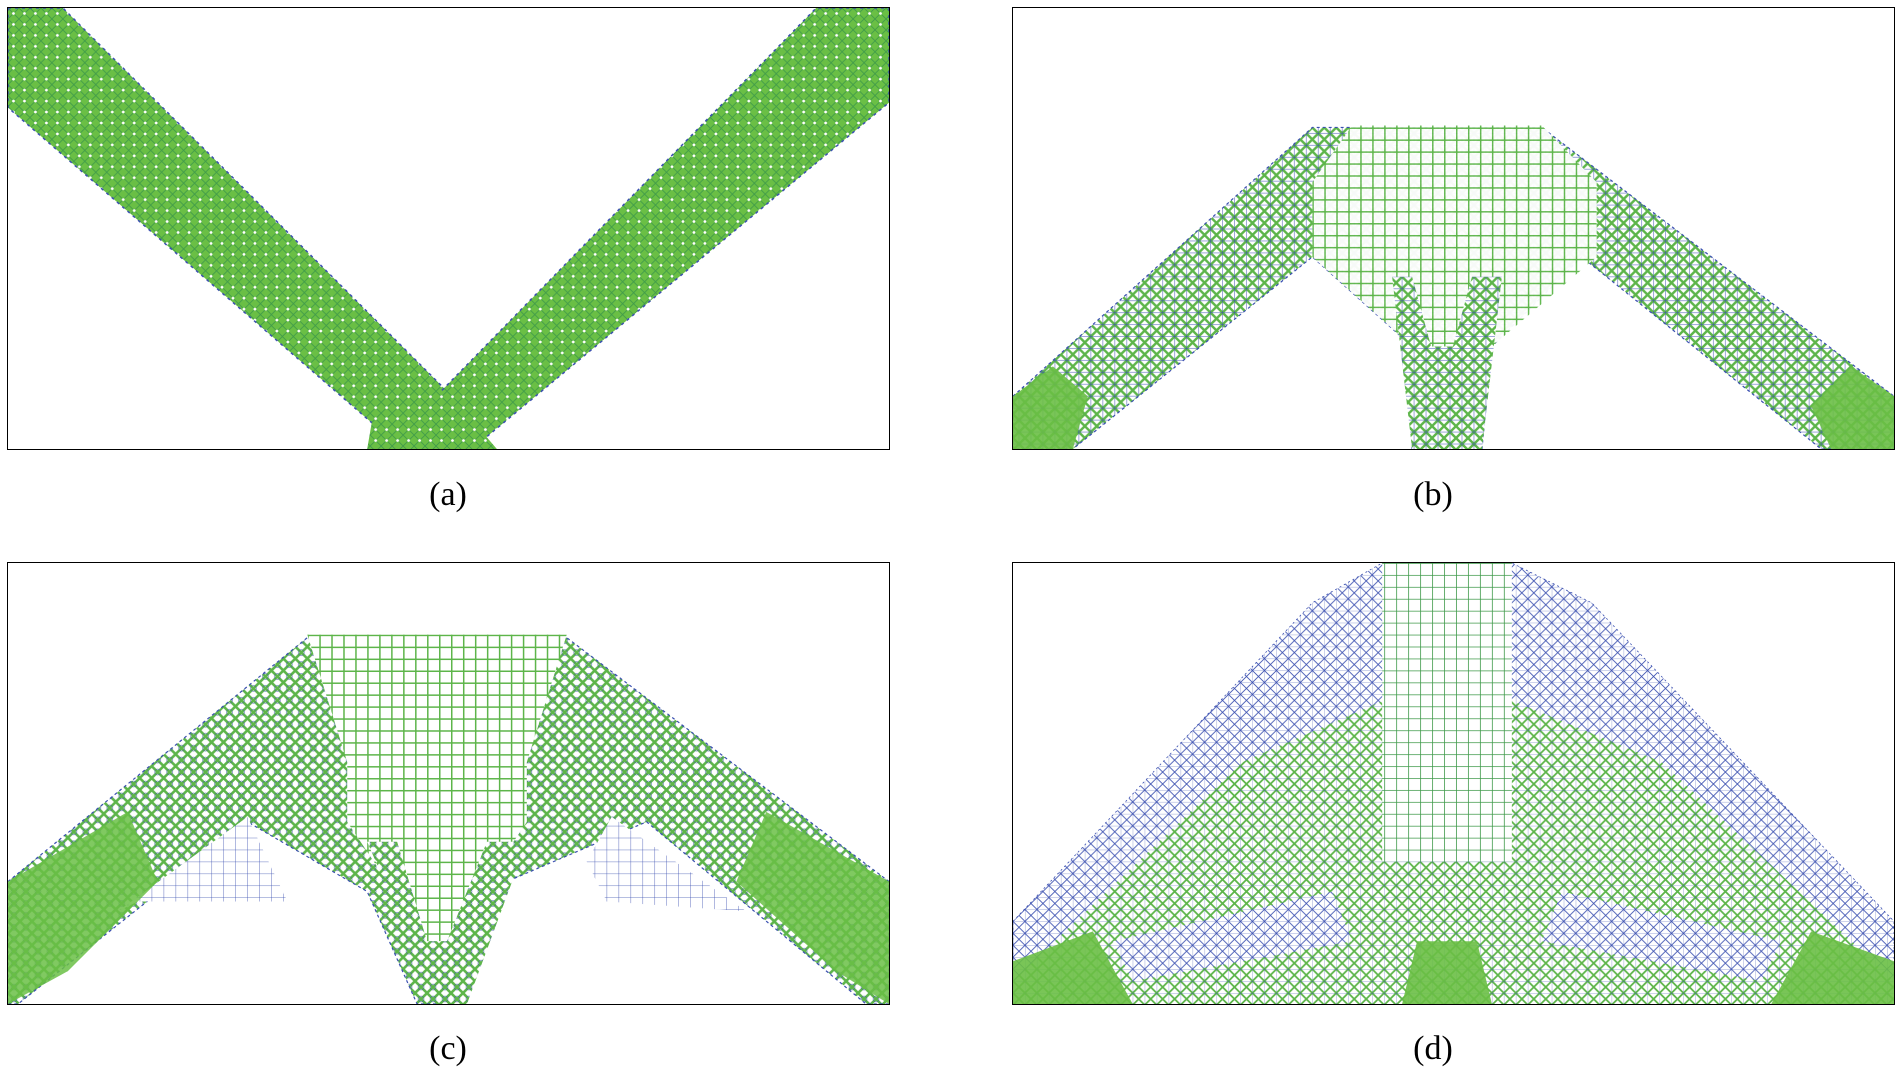 The height and width of the screenshot is (1074, 1900). I want to click on lattice-structure-b, so click(1453, 287).